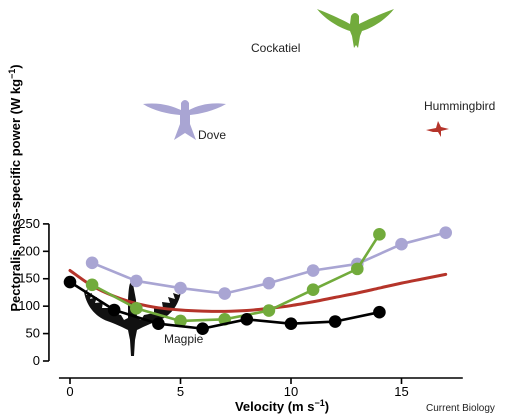  Describe the element at coordinates (29, 223) in the screenshot. I see `y-tick-label: 250` at that location.